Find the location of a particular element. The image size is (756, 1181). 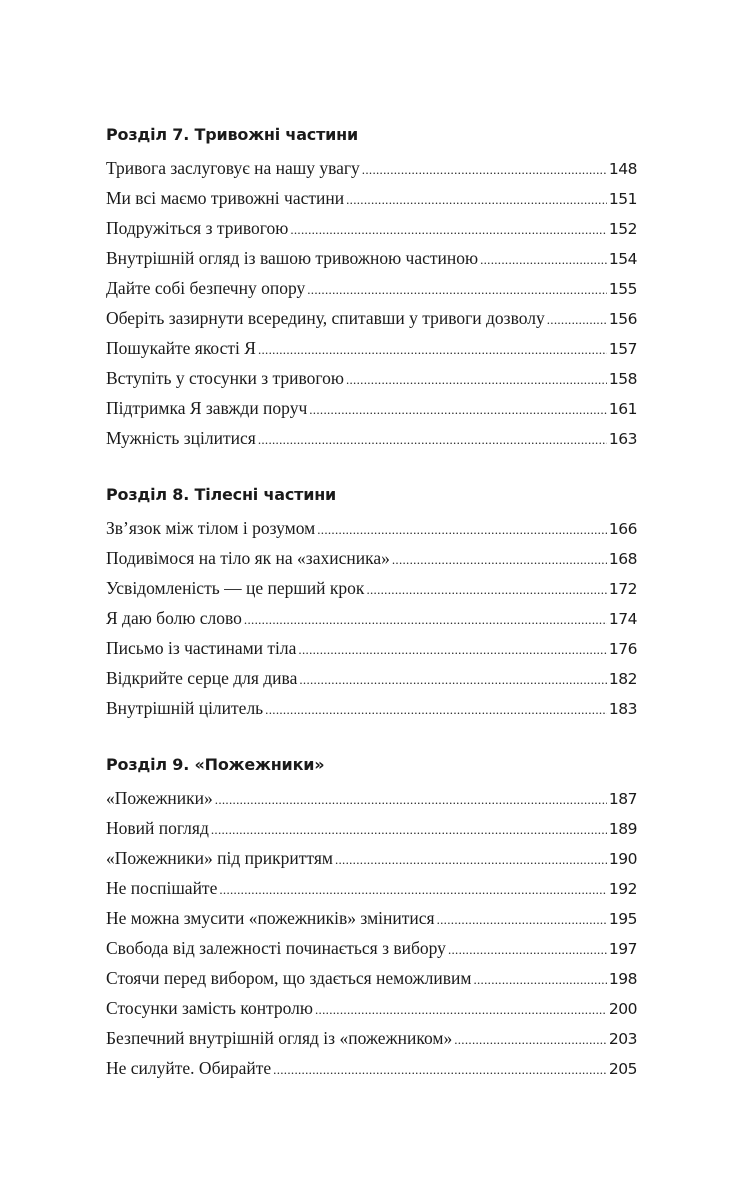

entry-page-number: 154 is located at coordinates (623, 259).